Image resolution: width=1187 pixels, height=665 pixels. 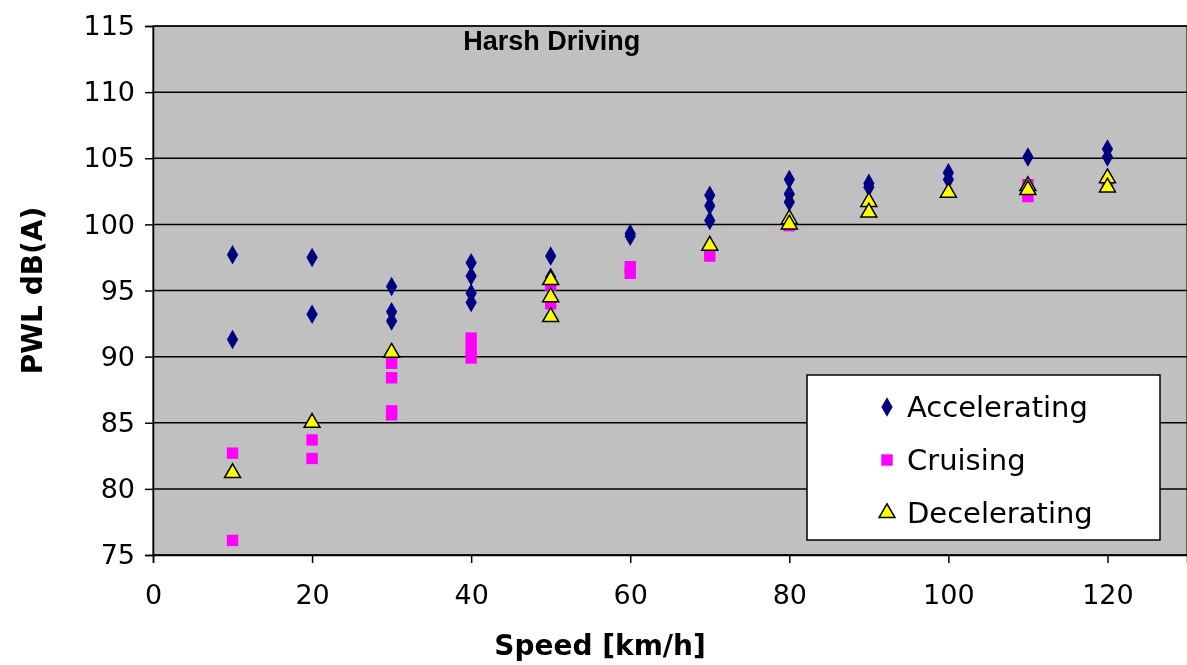 What do you see at coordinates (117, 555) in the screenshot?
I see `y-tick-label: 75` at bounding box center [117, 555].